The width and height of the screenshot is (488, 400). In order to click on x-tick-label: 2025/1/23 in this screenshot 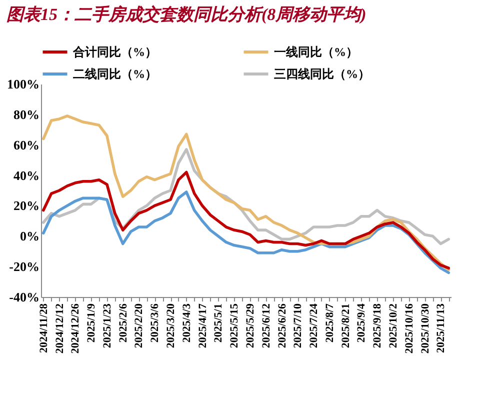, I will do `click(107, 325)`.